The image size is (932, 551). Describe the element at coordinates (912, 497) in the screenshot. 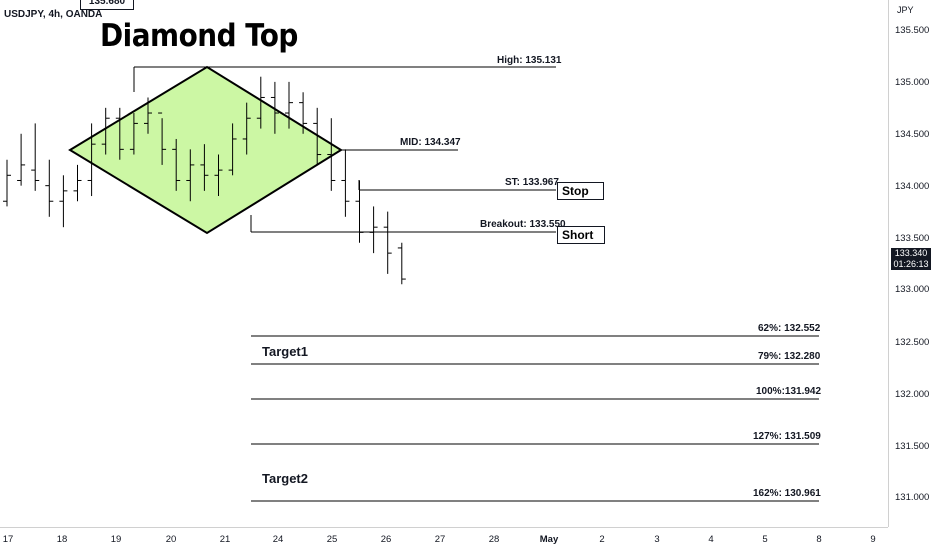

I see `price-tick: 131.000` at that location.